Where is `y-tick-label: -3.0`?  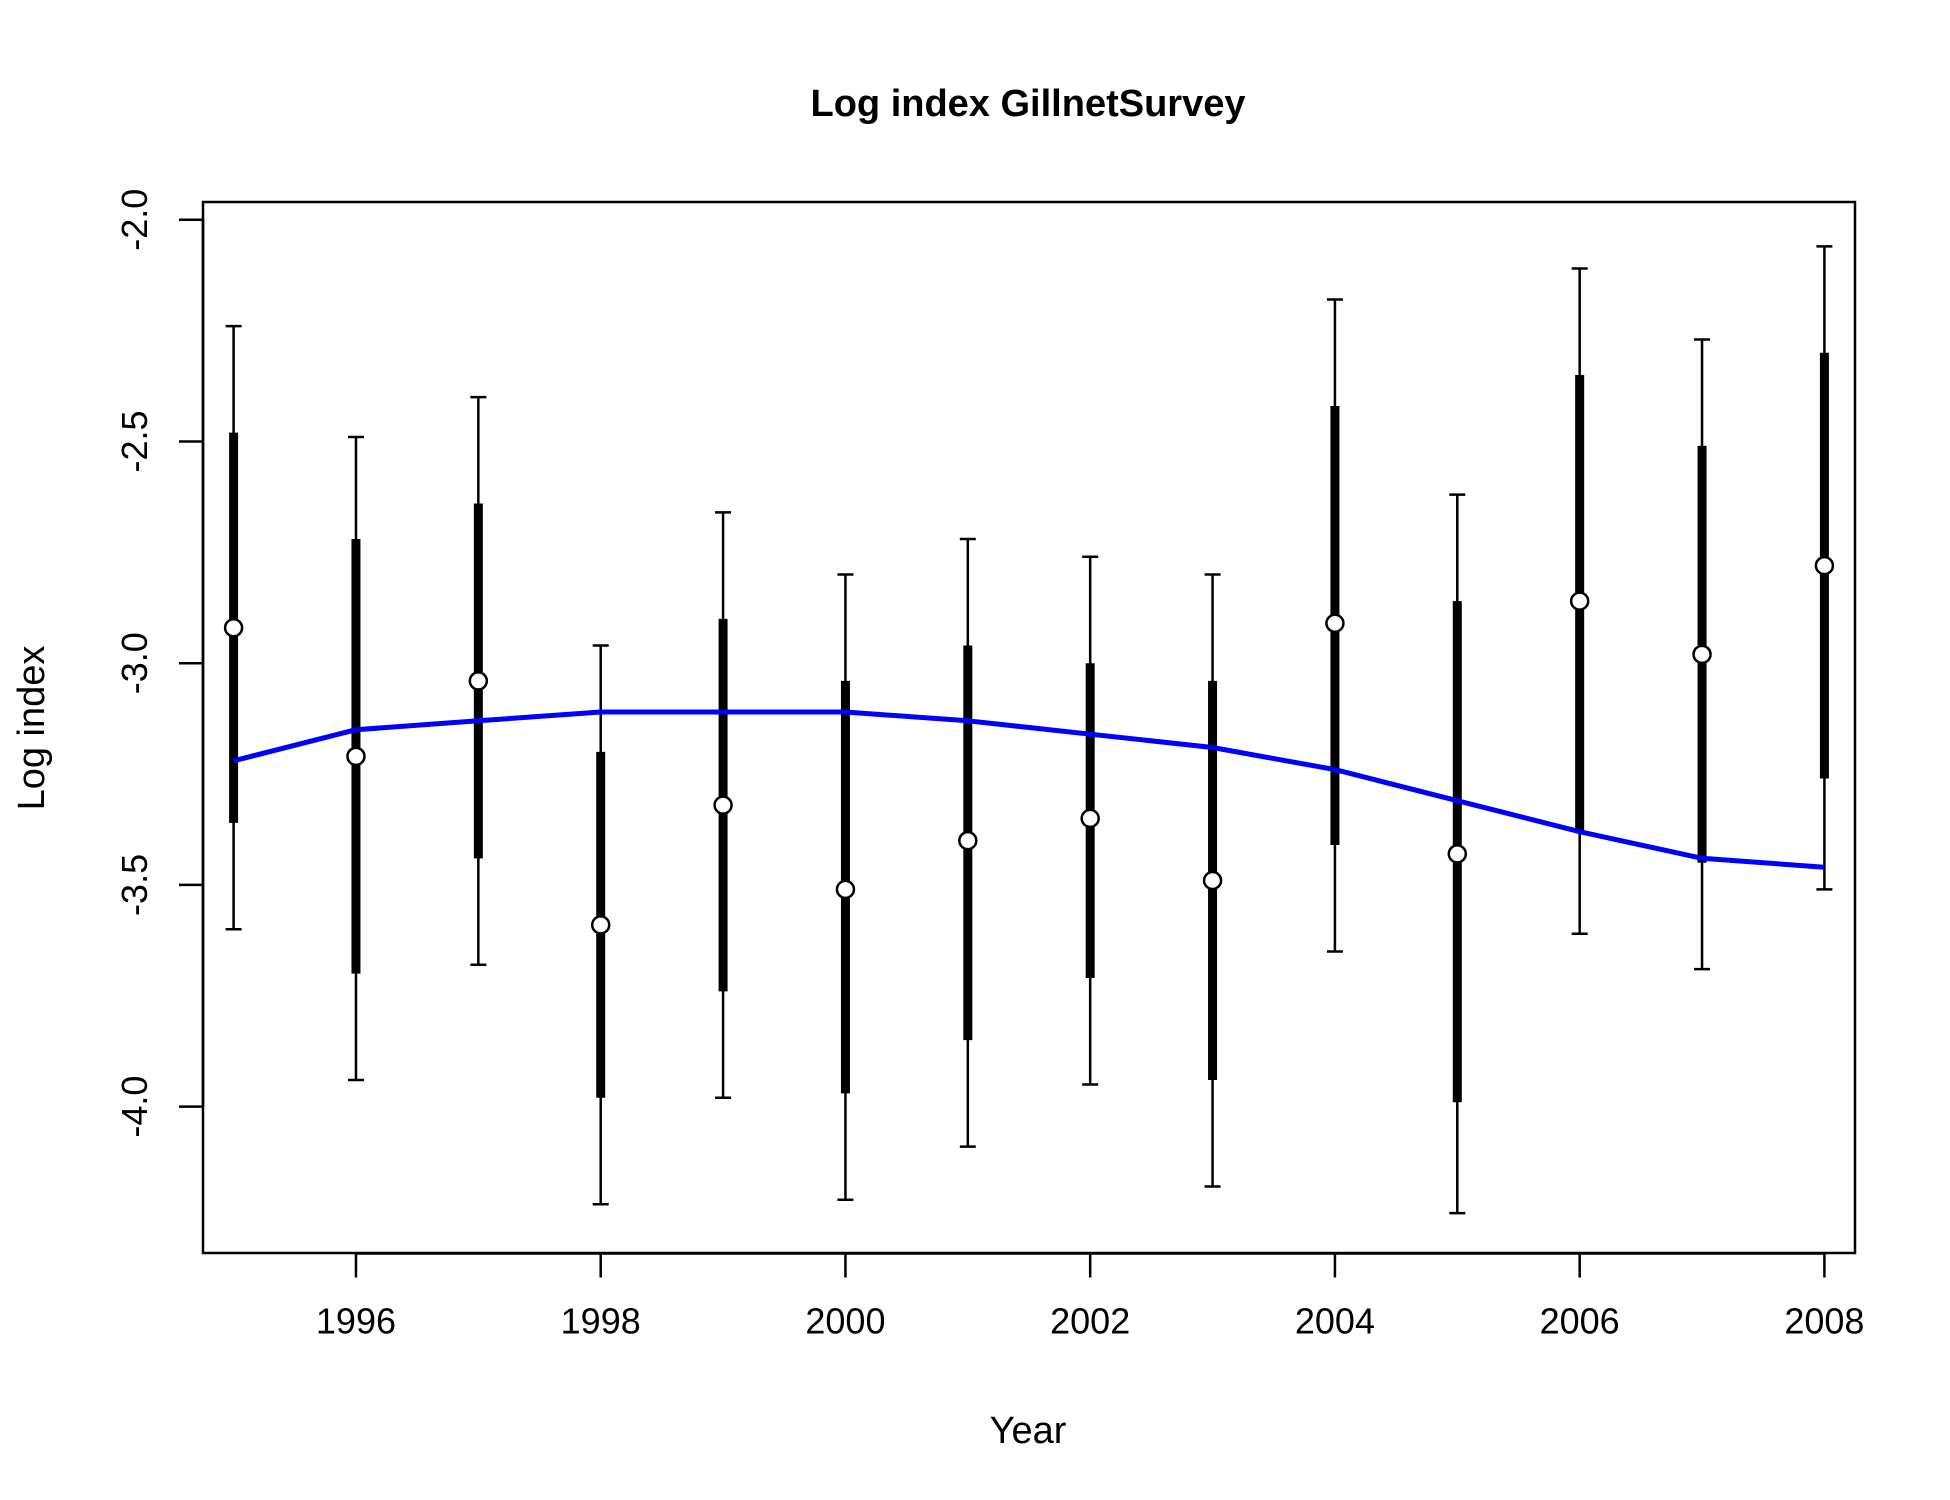
y-tick-label: -3.0 is located at coordinates (134, 663).